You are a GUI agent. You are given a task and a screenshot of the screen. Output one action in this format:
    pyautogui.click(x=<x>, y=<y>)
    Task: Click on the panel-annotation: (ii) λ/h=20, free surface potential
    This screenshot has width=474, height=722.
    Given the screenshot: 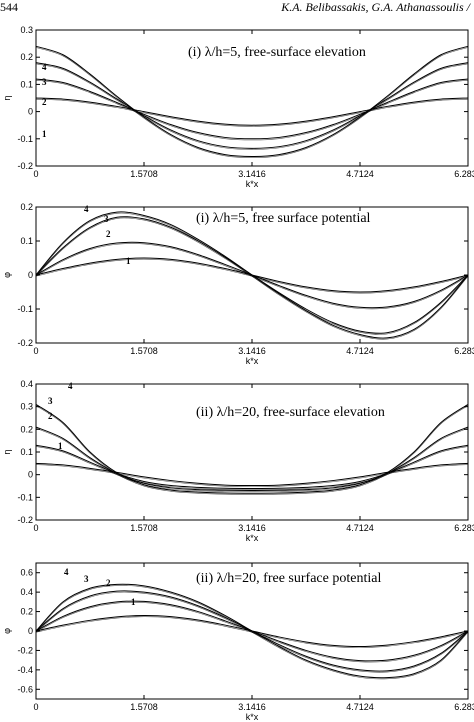 What is the action you would take?
    pyautogui.click(x=288, y=578)
    